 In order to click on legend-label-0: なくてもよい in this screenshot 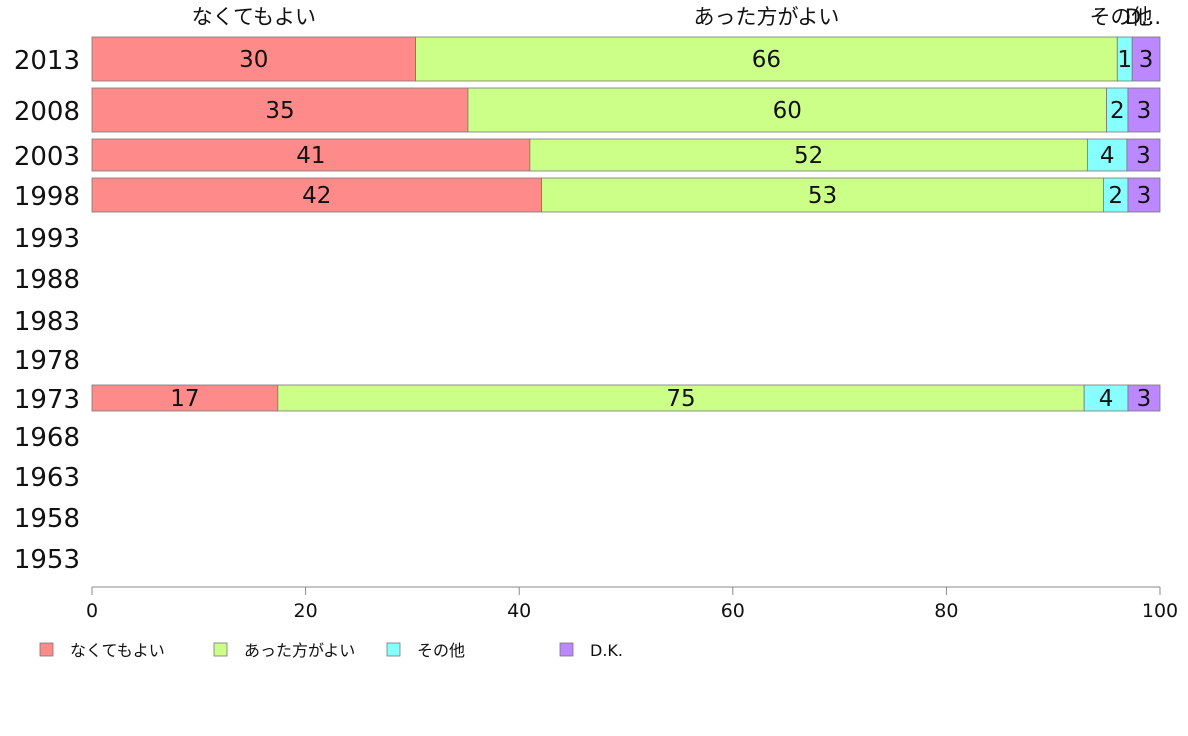, I will do `click(117, 650)`.